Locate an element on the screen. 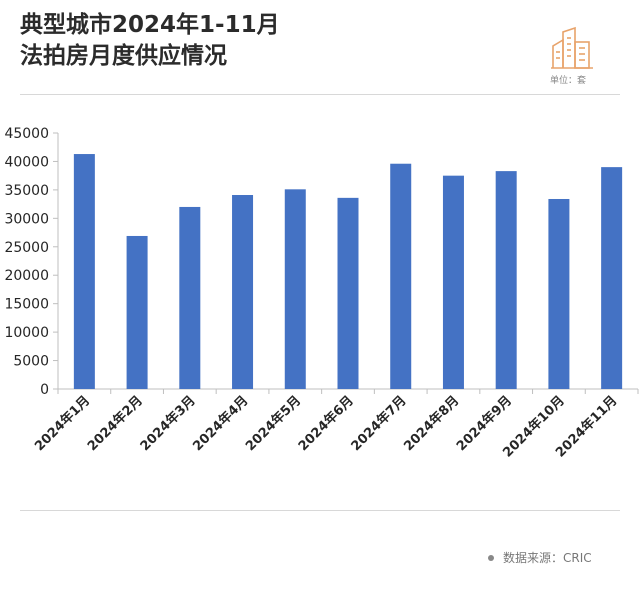  website-watermark: www.365jz.com is located at coordinates (570, 576).